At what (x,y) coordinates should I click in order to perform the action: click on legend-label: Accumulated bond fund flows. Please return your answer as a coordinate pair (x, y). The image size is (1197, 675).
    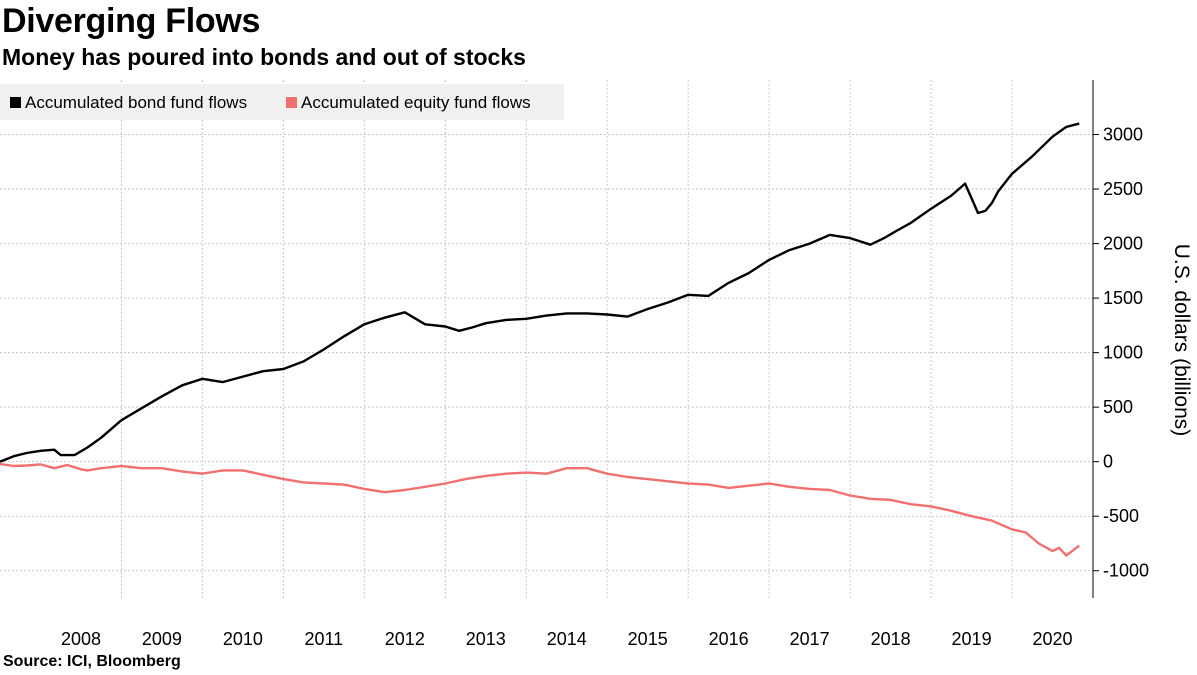
    Looking at the image, I should click on (136, 102).